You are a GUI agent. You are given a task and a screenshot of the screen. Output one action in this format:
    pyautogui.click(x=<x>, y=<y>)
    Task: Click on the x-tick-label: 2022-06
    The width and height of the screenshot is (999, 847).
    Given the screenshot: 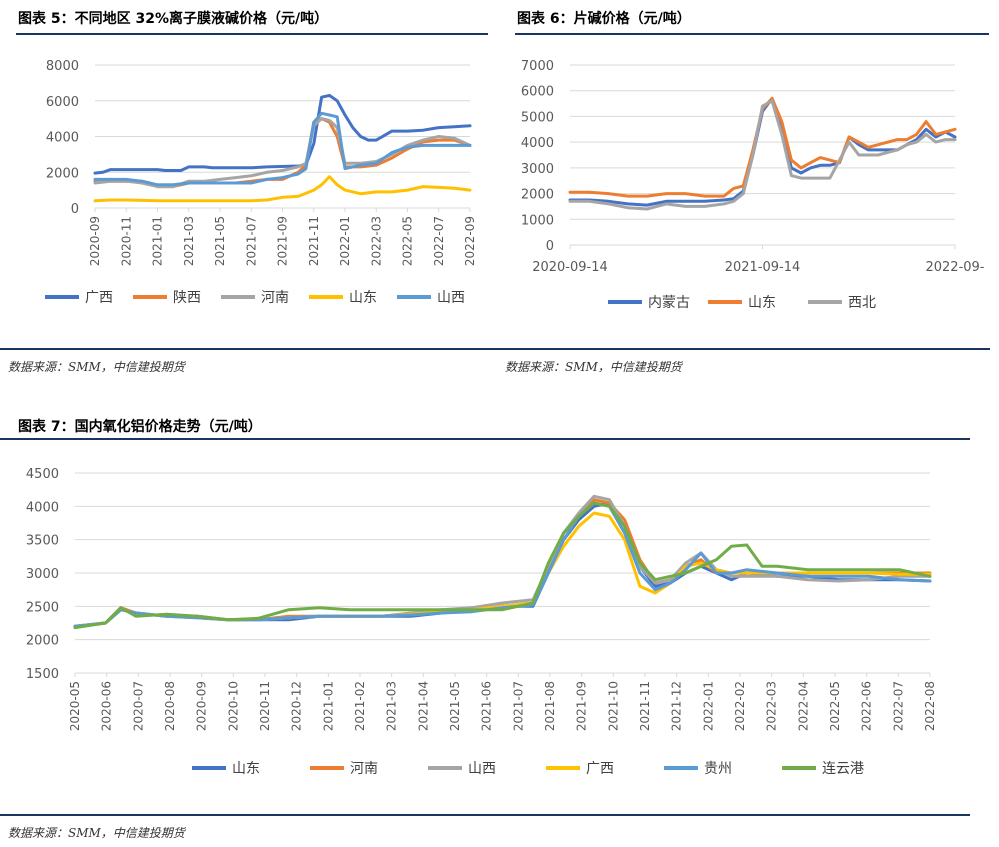 What is the action you would take?
    pyautogui.click(x=867, y=706)
    